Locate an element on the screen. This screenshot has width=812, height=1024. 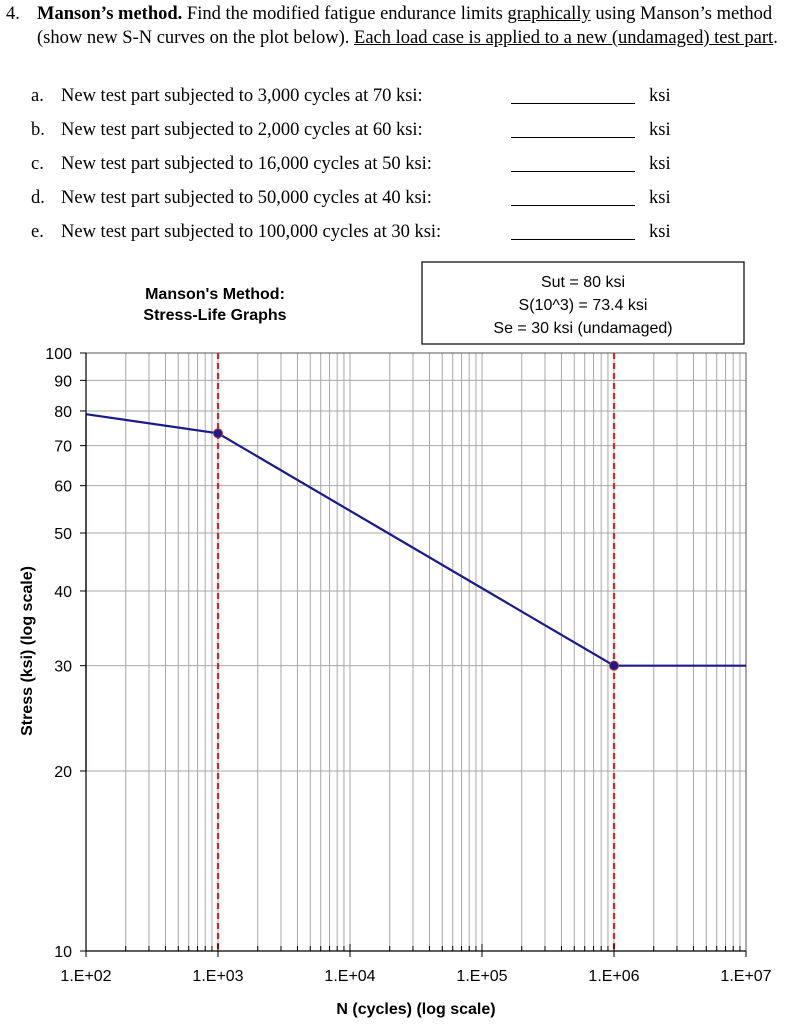
y-tick-label: 40 is located at coordinates (63, 592).